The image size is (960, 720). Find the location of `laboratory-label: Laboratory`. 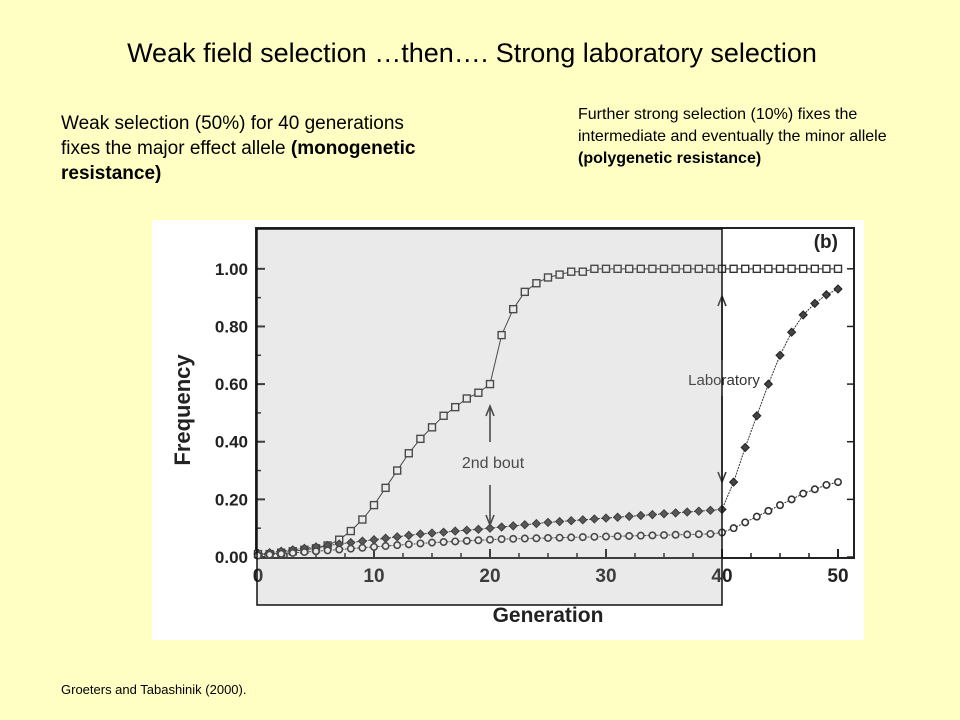

laboratory-label: Laboratory is located at coordinates (724, 380).